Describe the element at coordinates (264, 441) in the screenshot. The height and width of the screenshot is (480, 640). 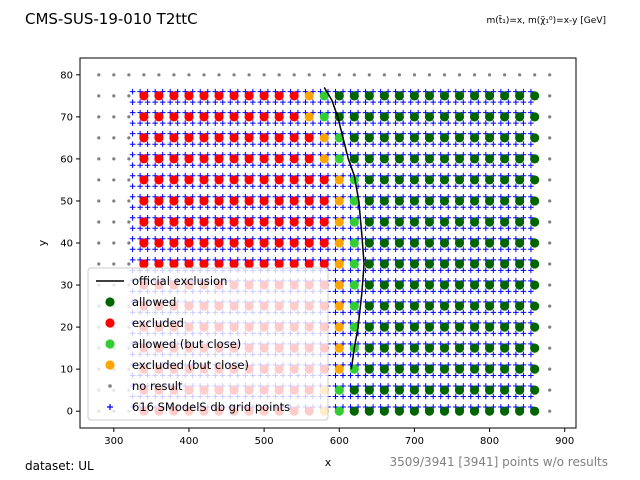
I see `x-tick-label: 500` at that location.